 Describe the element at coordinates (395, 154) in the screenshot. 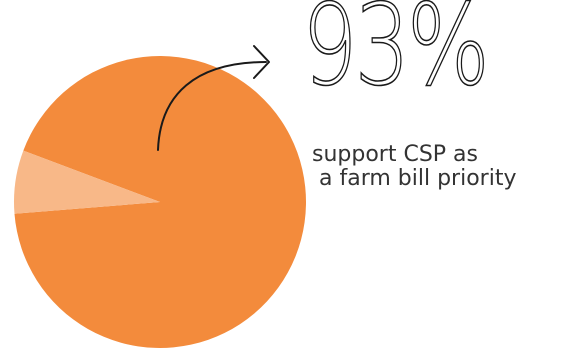

I see `stat-caption-line-1: support CSP as` at that location.